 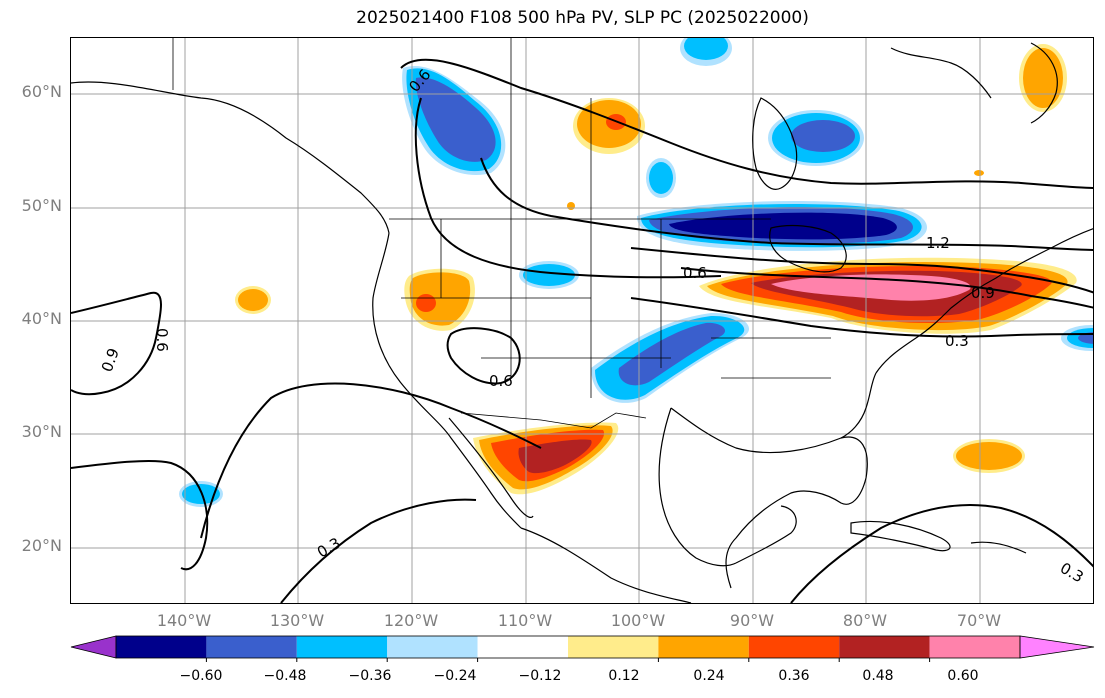 What do you see at coordinates (746, 123) in the screenshot?
I see `contour-0-6-north` at bounding box center [746, 123].